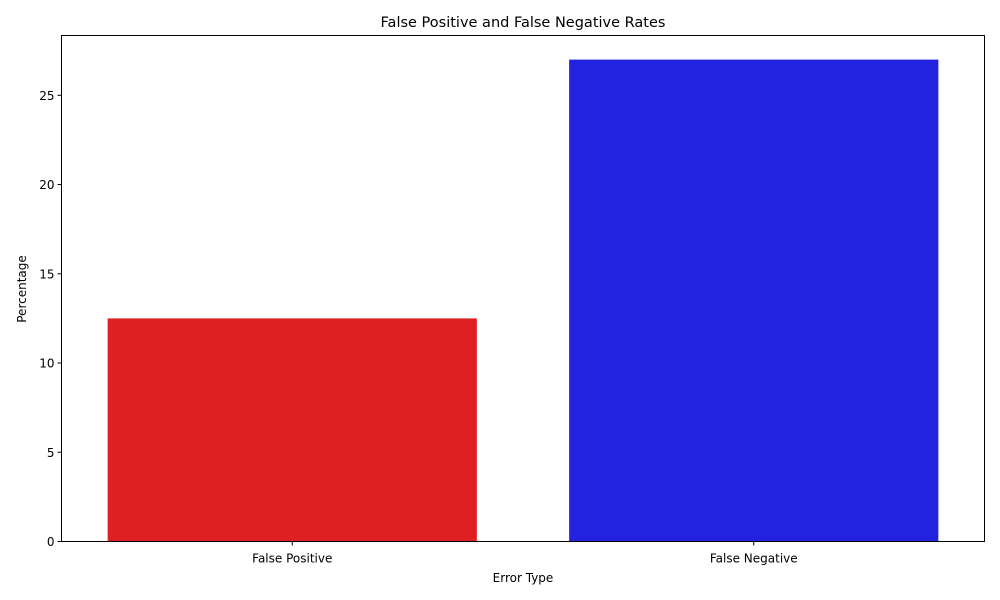  What do you see at coordinates (51, 542) in the screenshot?
I see `y-tick-label: 0` at bounding box center [51, 542].